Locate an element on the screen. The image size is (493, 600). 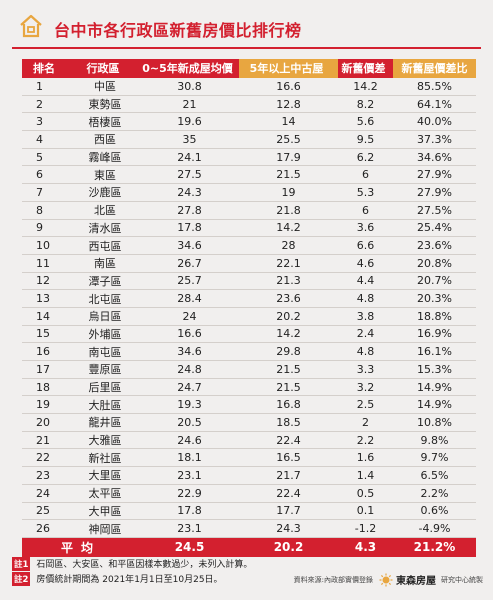
rank-cell: 7 is located at coordinates (46, 193).